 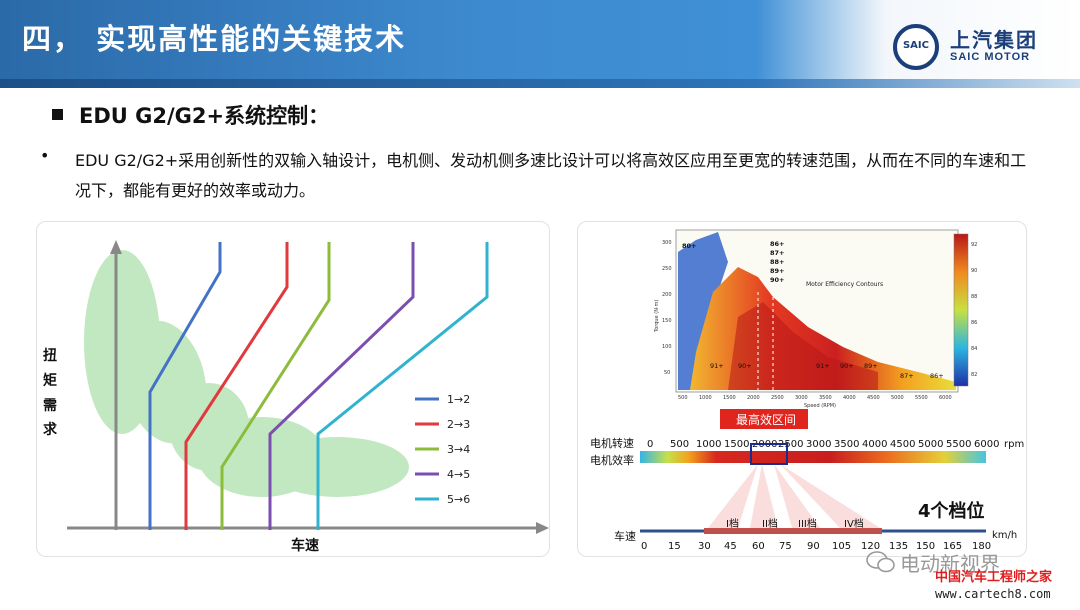 I want to click on legend-label-2-3: 2→3, so click(x=458, y=424).